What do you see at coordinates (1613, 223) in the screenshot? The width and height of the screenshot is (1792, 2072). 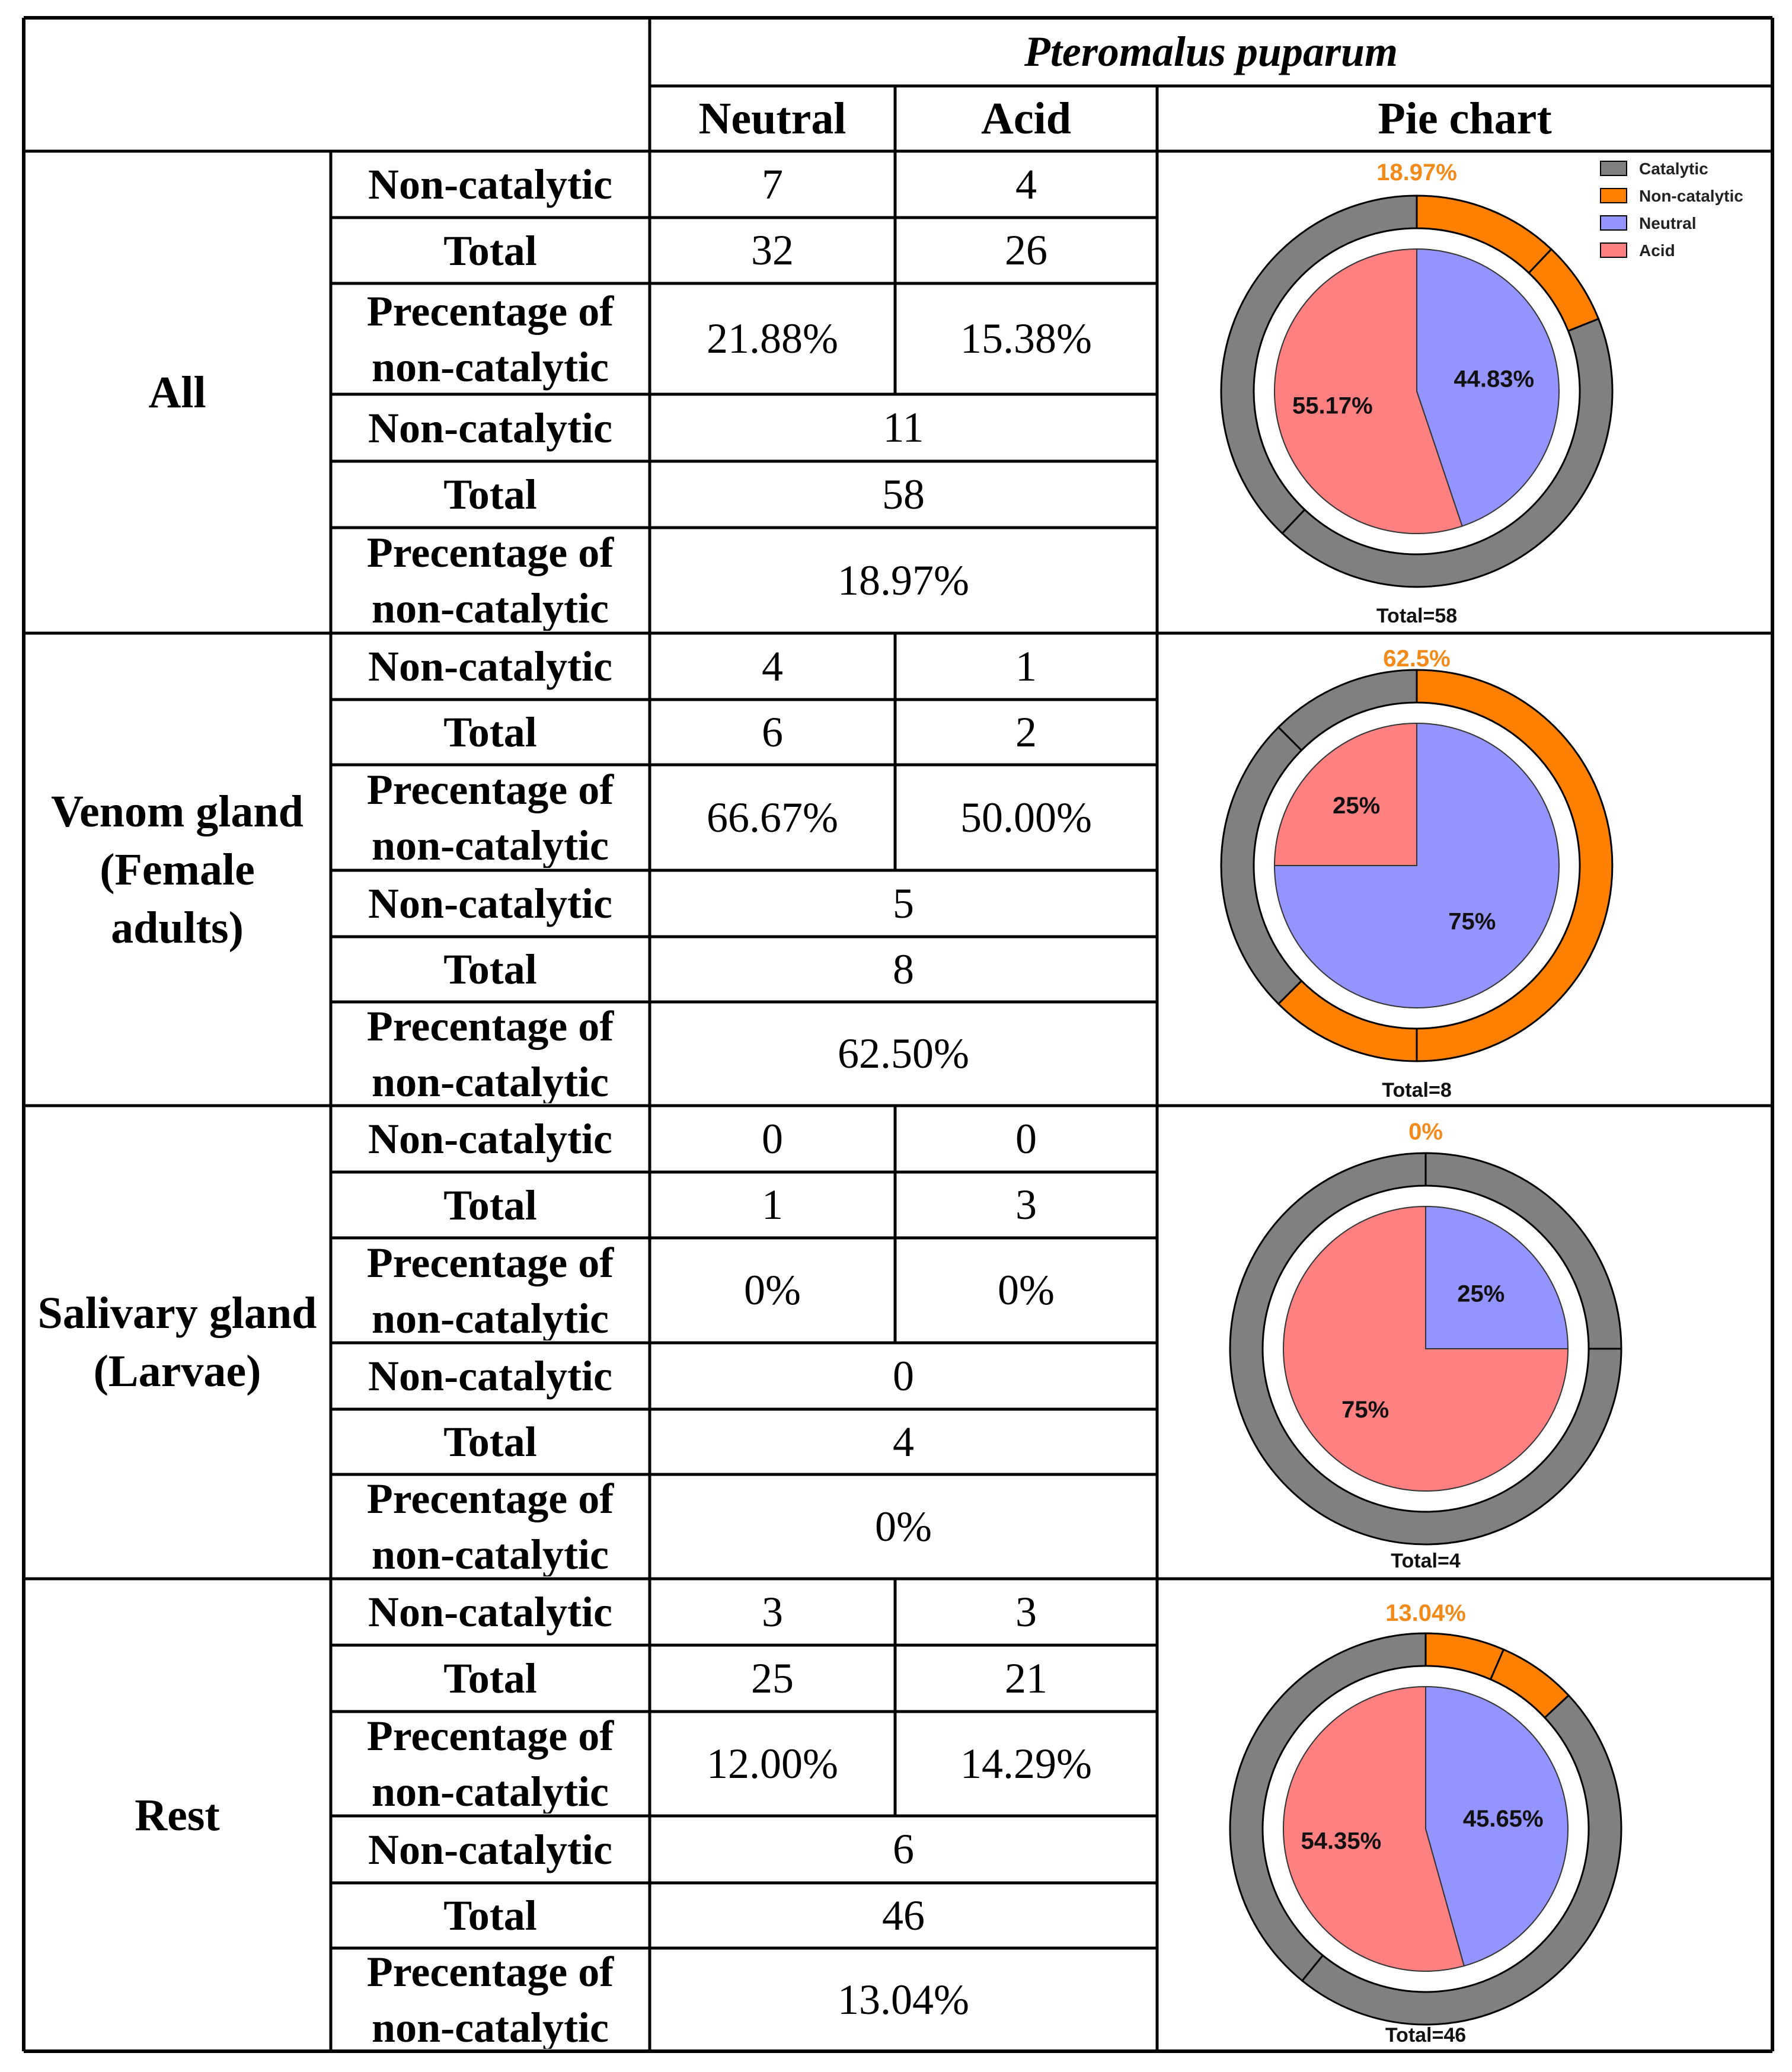 I see `legend-swatch-neutral` at bounding box center [1613, 223].